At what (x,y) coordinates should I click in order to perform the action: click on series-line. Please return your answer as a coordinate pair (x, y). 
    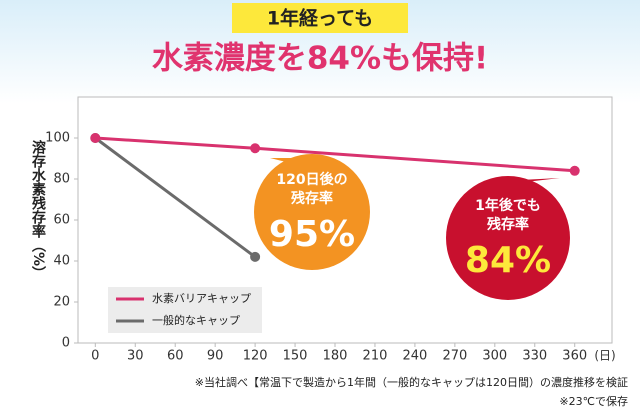
    Looking at the image, I should click on (175, 197).